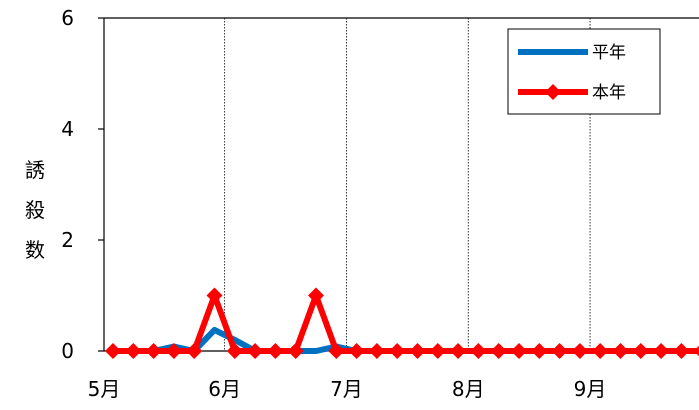 The image size is (699, 410). What do you see at coordinates (67, 18) in the screenshot?
I see `y-tick-label: 6` at bounding box center [67, 18].